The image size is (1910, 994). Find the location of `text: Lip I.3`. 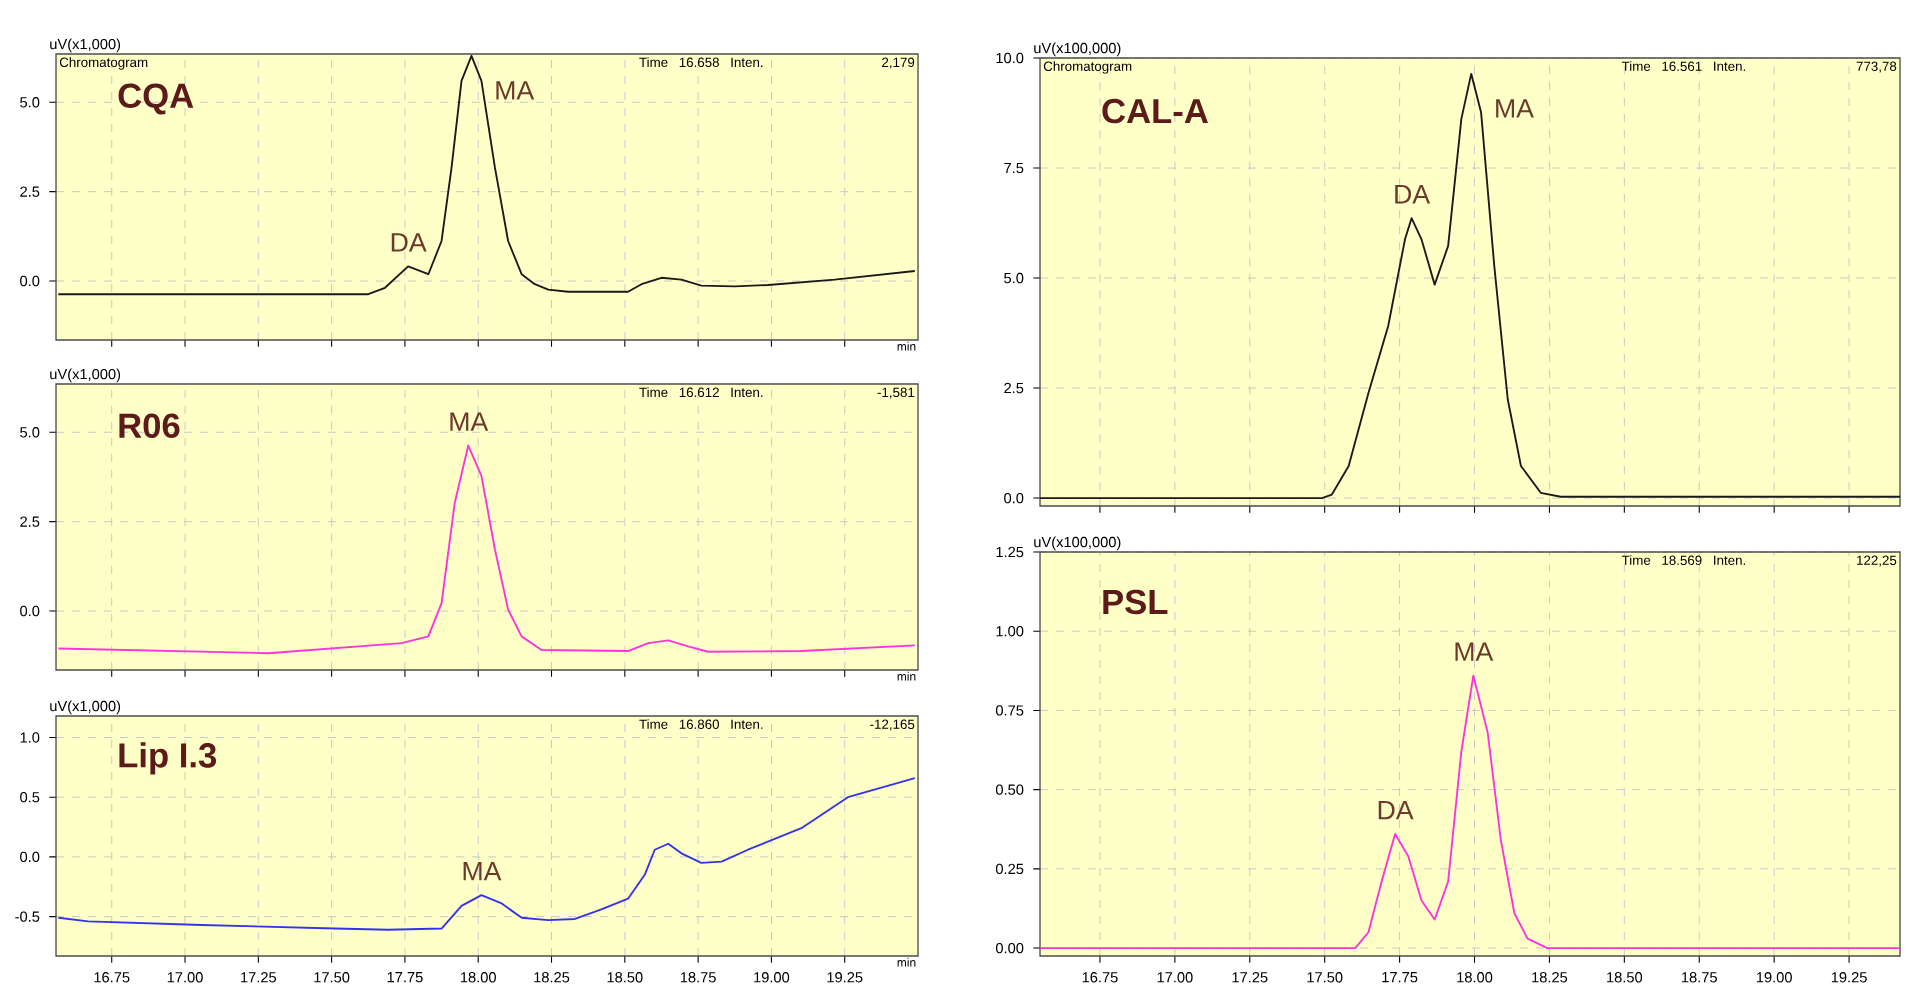

text: Lip I.3 is located at coordinates (168, 758).